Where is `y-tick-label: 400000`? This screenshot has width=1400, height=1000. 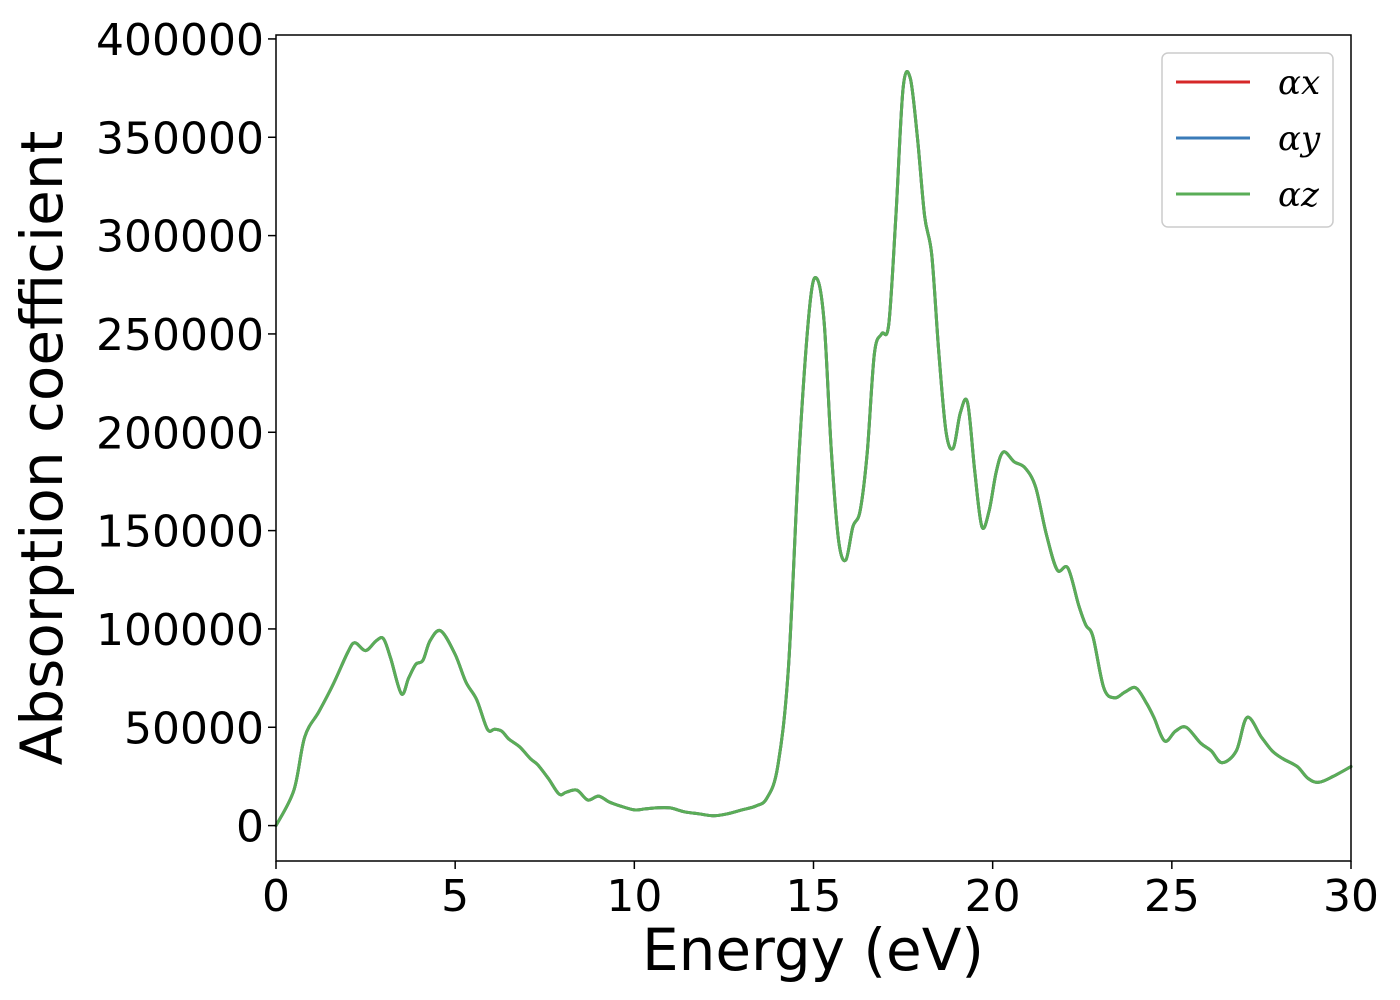 y-tick-label: 400000 is located at coordinates (180, 40).